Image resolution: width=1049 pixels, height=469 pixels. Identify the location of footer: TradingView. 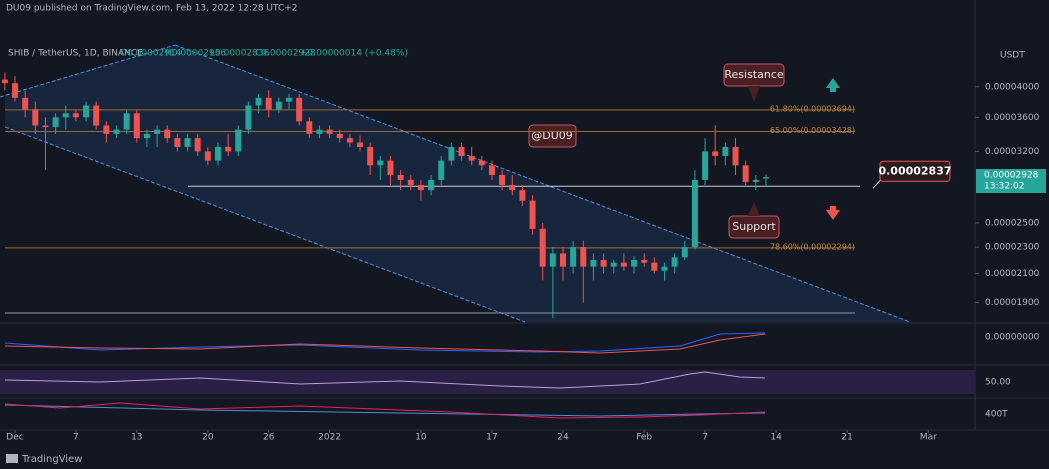
(51, 459).